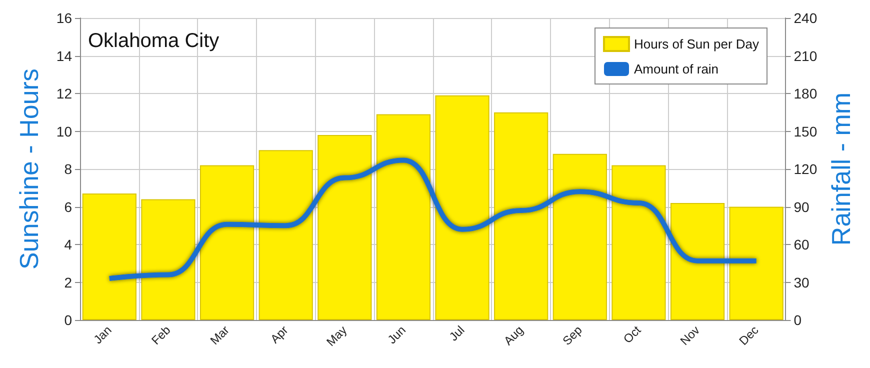 Image resolution: width=870 pixels, height=368 pixels. Describe the element at coordinates (64, 18) in the screenshot. I see `y-tick-label: 16` at that location.